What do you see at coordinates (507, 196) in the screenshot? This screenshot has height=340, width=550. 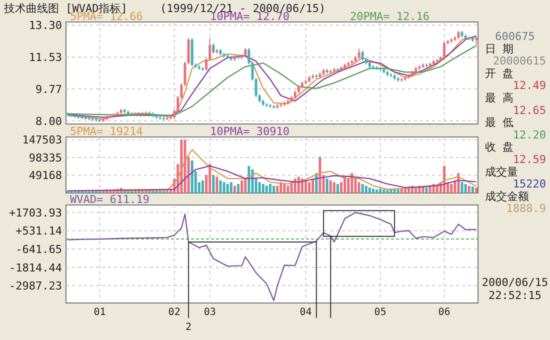 I see `text: 成交金额` at bounding box center [507, 196].